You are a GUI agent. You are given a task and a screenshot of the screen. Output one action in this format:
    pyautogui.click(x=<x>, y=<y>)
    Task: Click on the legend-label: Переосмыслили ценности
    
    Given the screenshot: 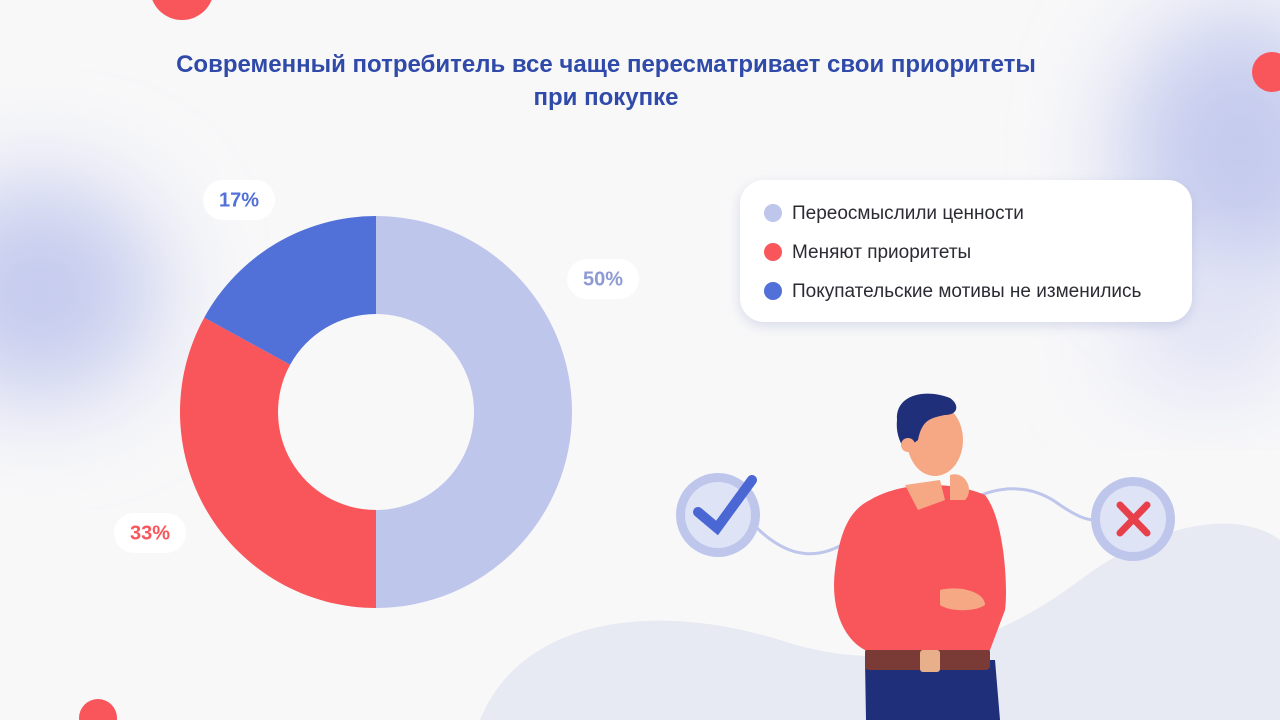 What is the action you would take?
    pyautogui.click(x=908, y=213)
    